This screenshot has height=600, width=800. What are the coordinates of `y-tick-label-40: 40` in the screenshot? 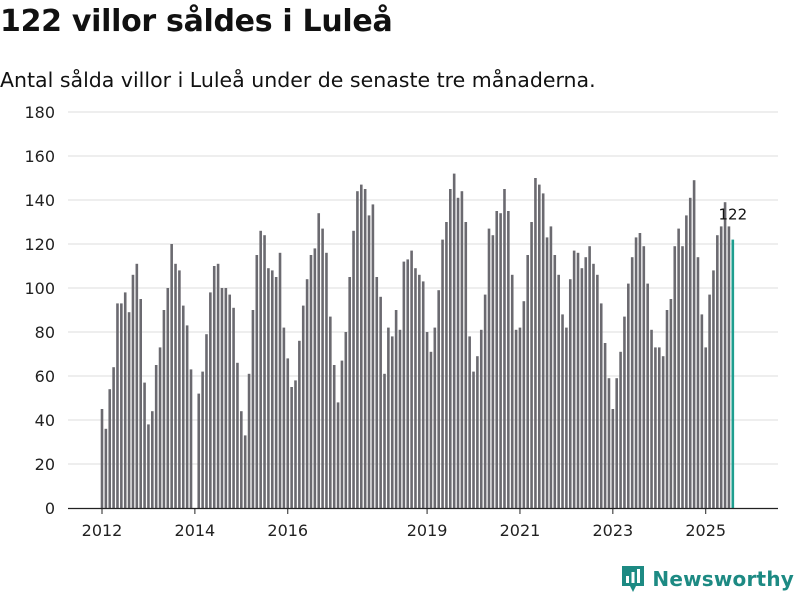 It's located at (45, 420).